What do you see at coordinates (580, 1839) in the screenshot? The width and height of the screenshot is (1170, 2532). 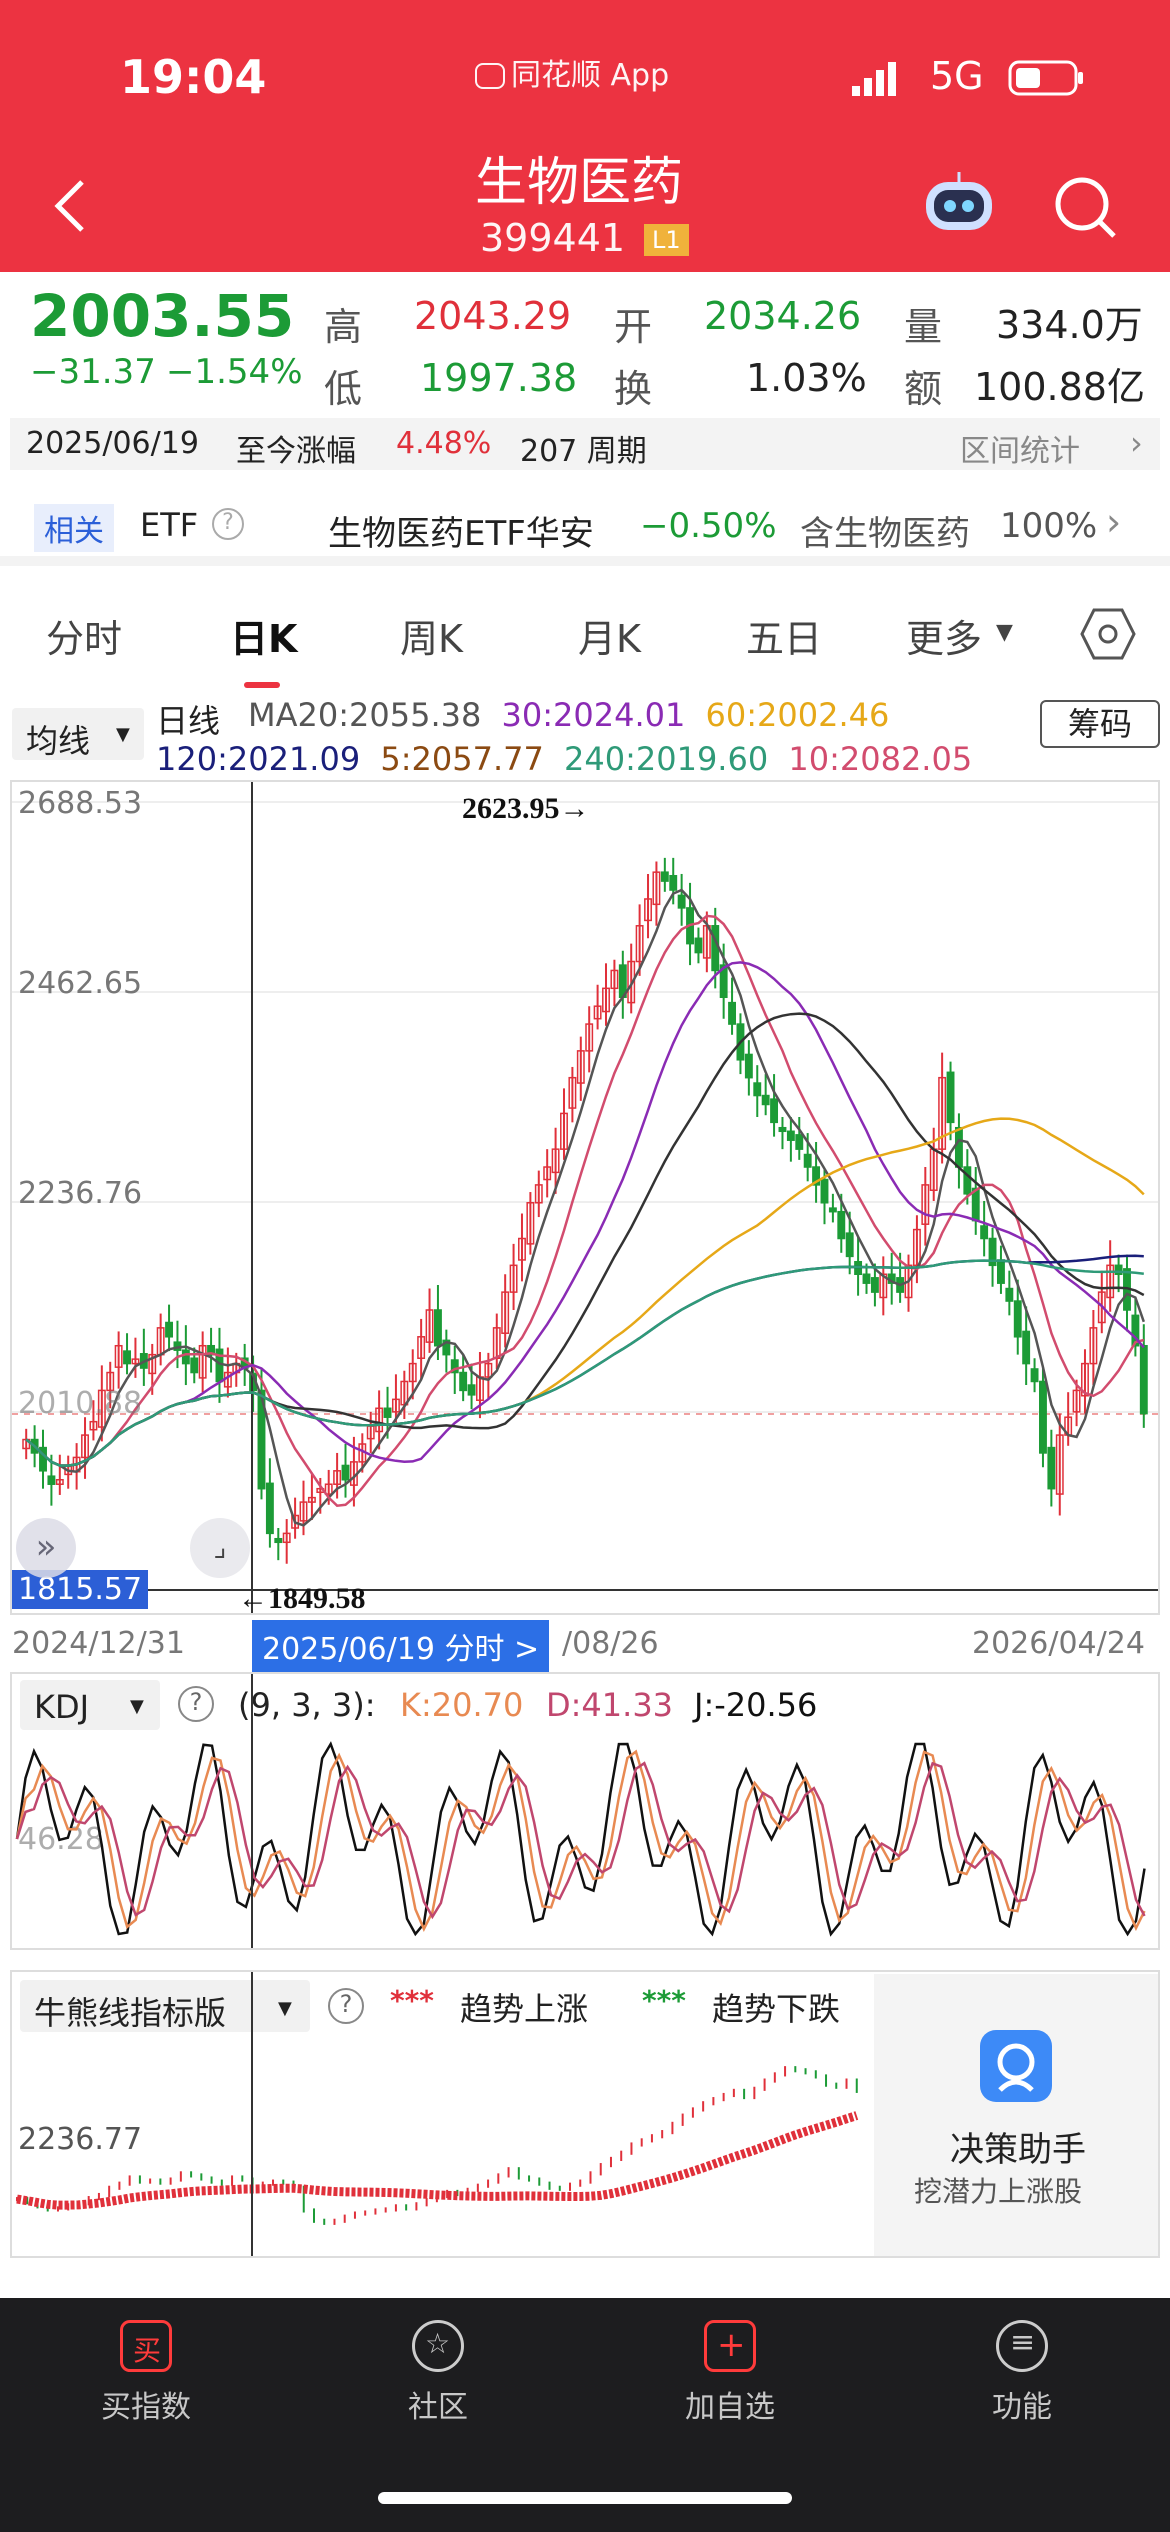 I see `kdj-j-line` at bounding box center [580, 1839].